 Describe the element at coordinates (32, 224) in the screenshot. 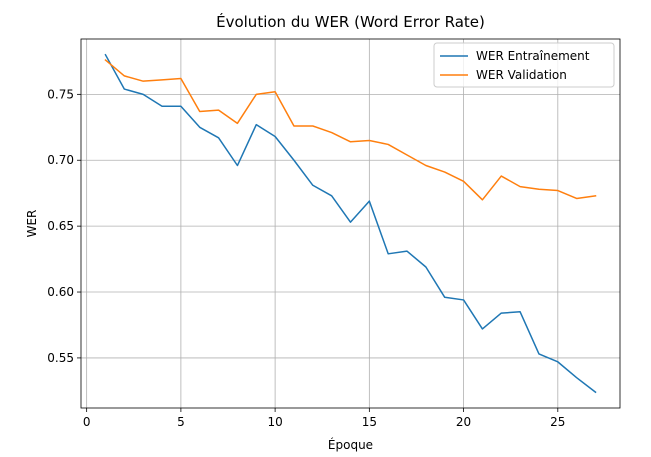

I see `y-axis-label: WER` at that location.